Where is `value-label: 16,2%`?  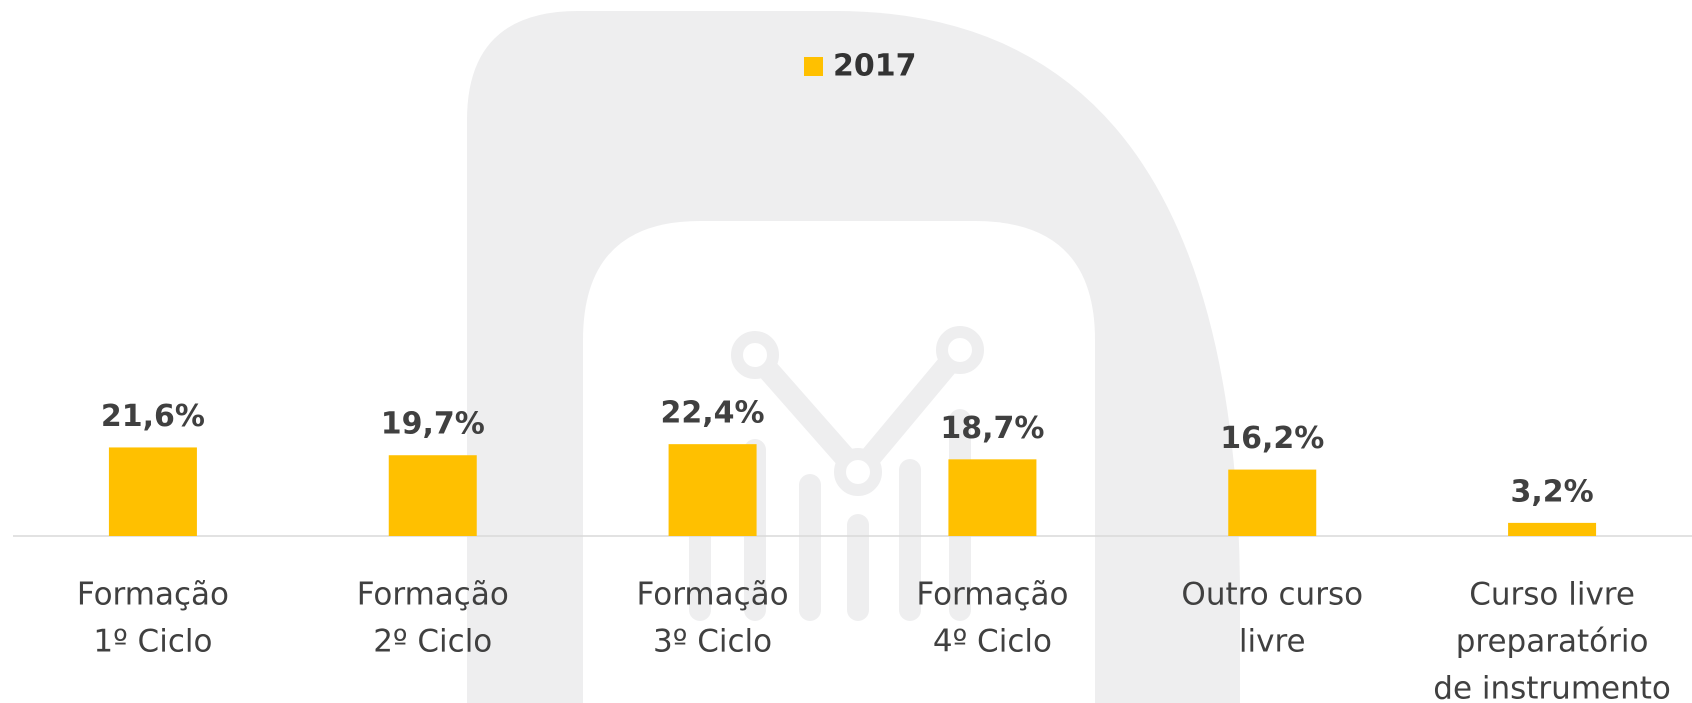 value-label: 16,2% is located at coordinates (1272, 438).